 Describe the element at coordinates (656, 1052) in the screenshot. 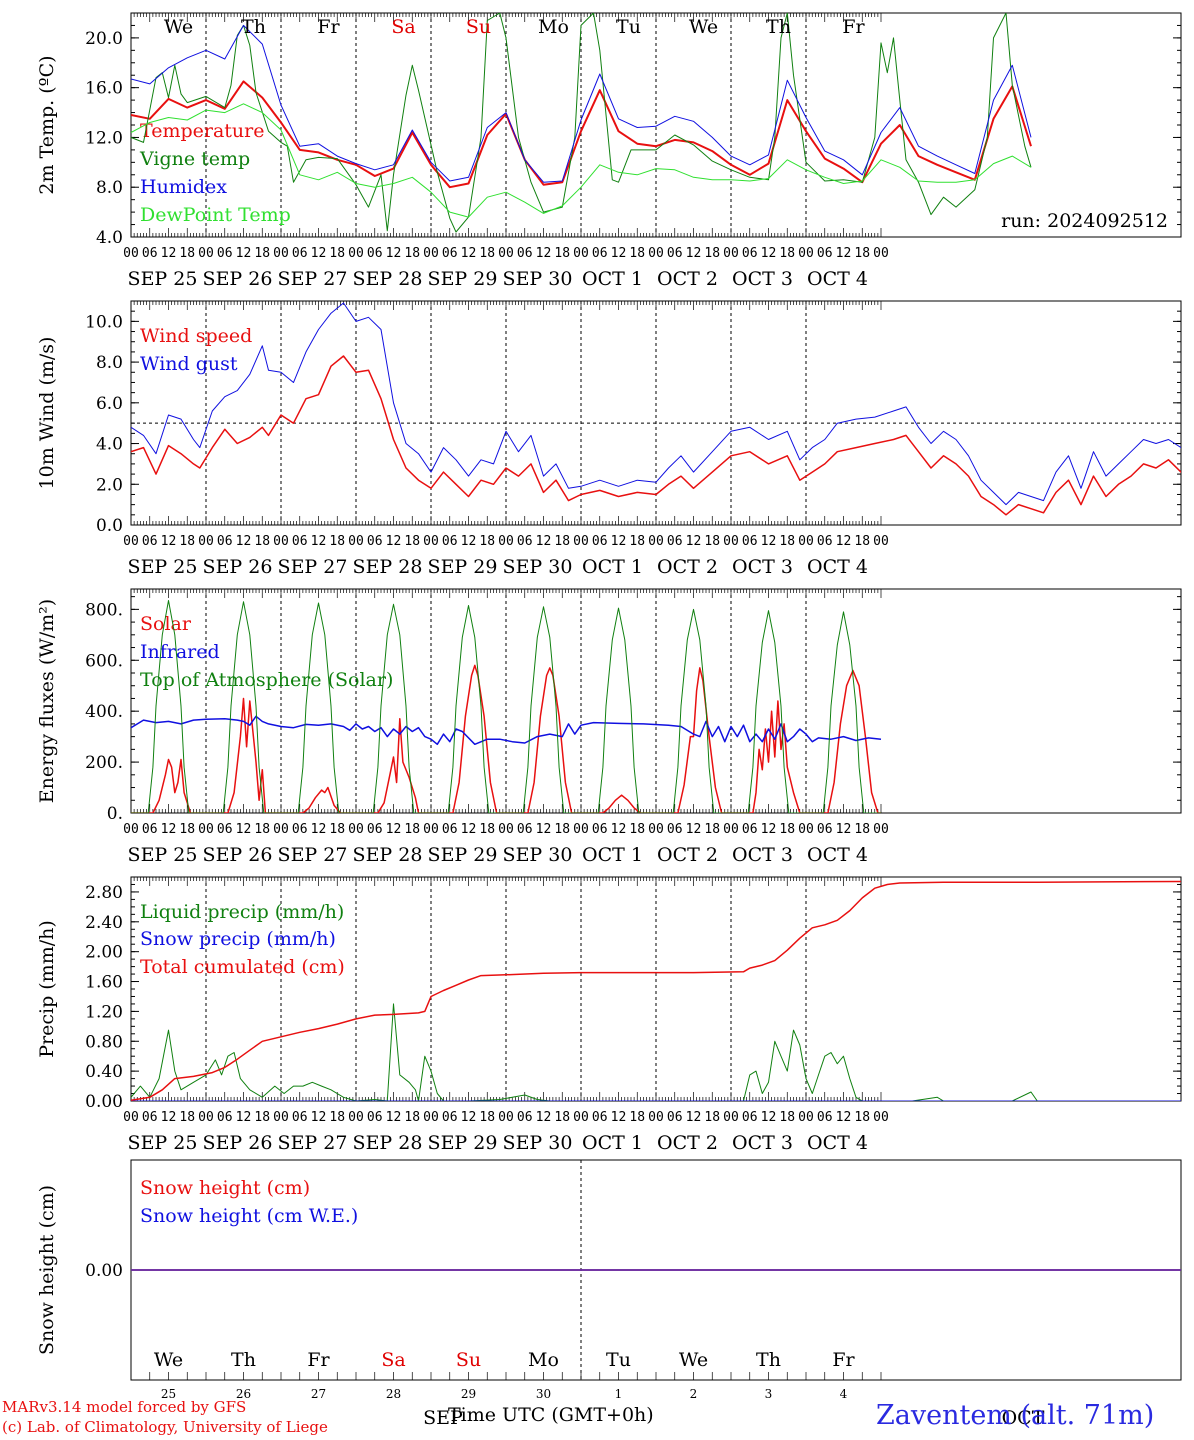

I see `series-line-liquid-precip-mm-h-` at that location.